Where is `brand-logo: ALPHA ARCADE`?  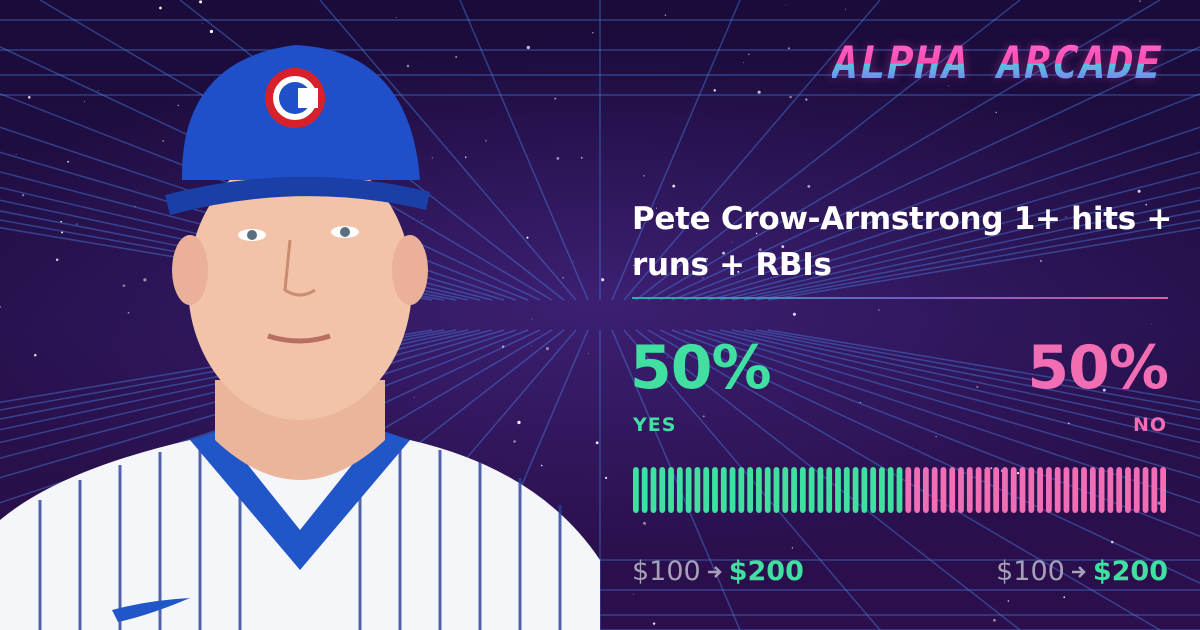
brand-logo: ALPHA ARCADE is located at coordinates (997, 63).